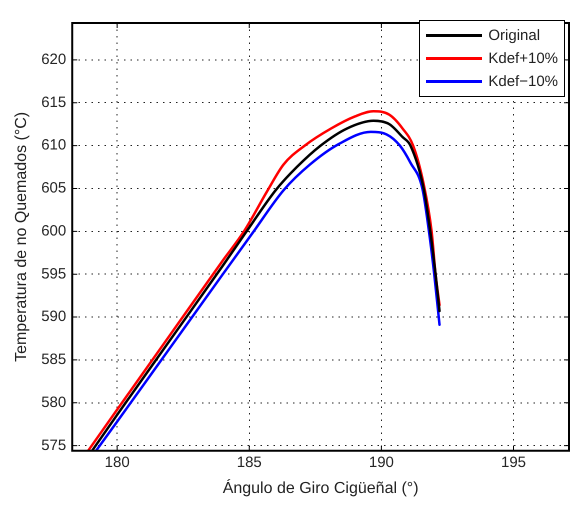  I want to click on y-tick-label: 620, so click(53, 59).